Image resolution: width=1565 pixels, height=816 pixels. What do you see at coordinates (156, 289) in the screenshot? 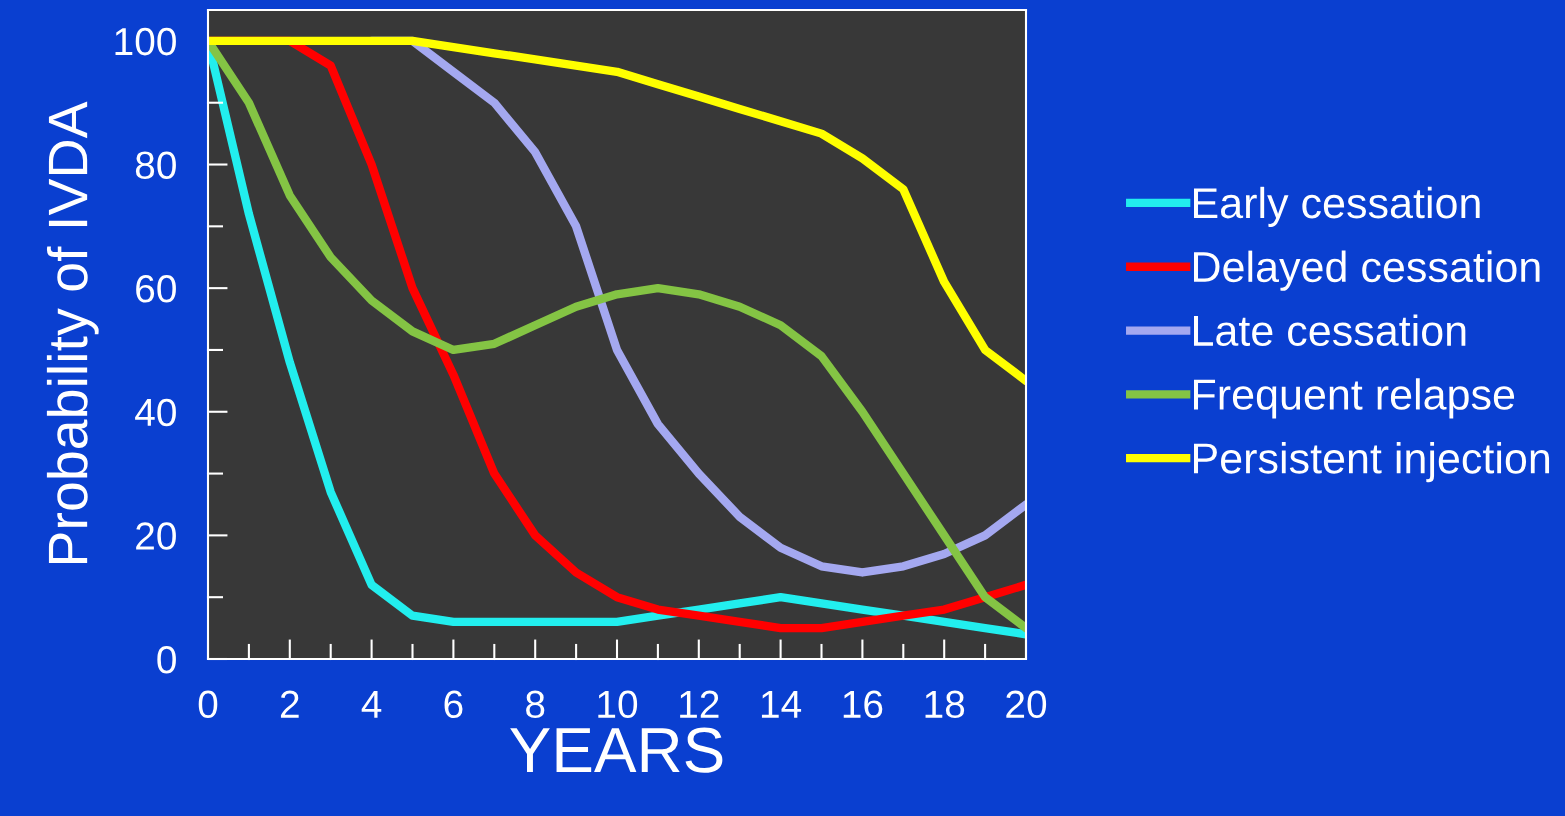
I see `y-tick-label: 60` at bounding box center [156, 289].